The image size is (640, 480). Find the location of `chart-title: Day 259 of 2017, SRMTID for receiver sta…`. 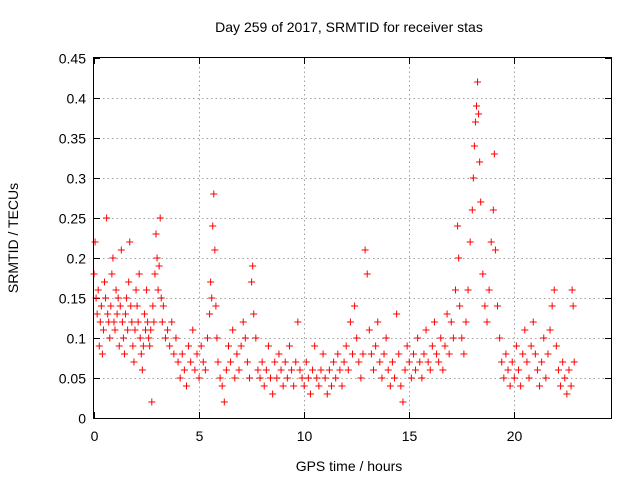

chart-title: Day 259 of 2017, SRMTID for receiver sta… is located at coordinates (349, 27).